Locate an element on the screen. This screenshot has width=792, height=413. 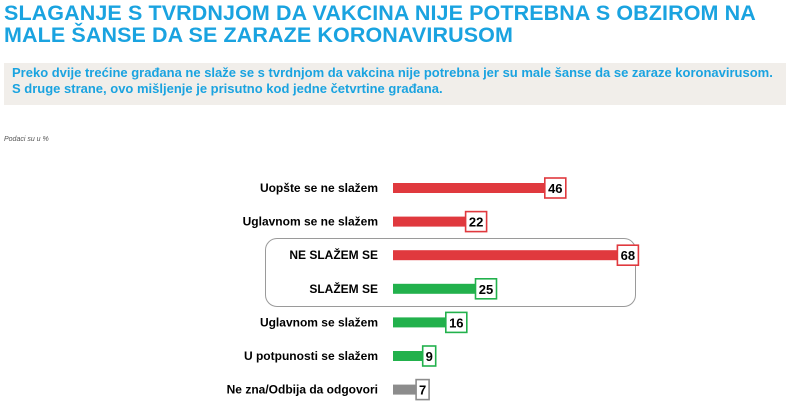
value-label: 9 is located at coordinates (429, 356).